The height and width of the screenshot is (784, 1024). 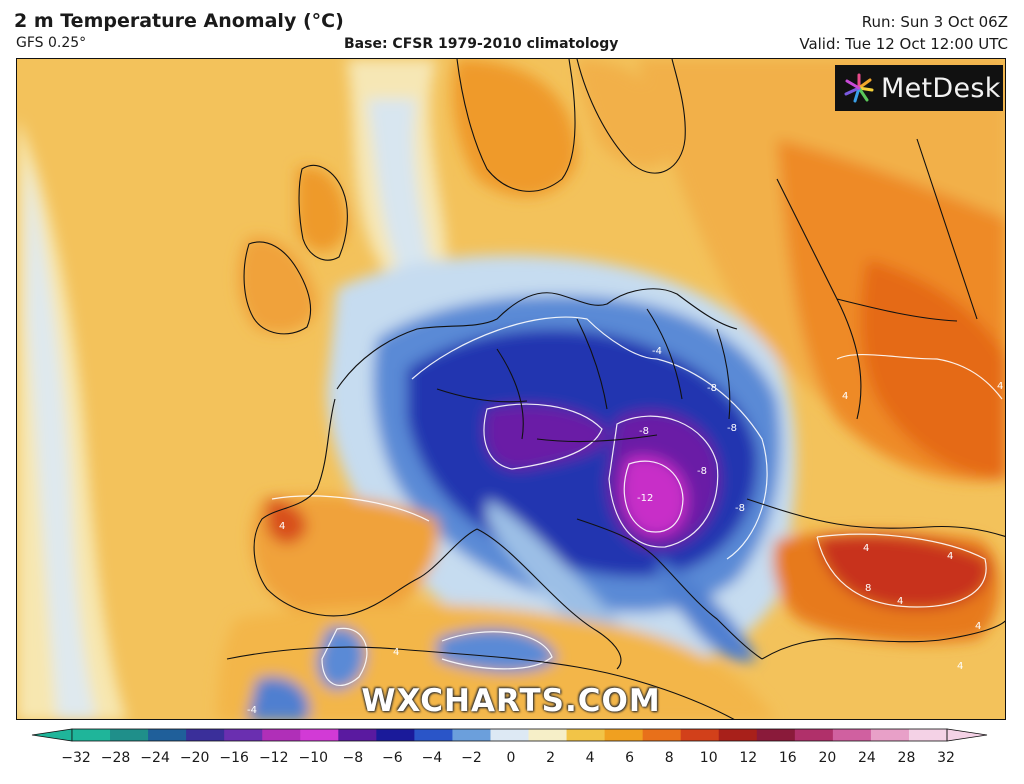 I want to click on colorbar-tick-label: 10, so click(x=708, y=758).